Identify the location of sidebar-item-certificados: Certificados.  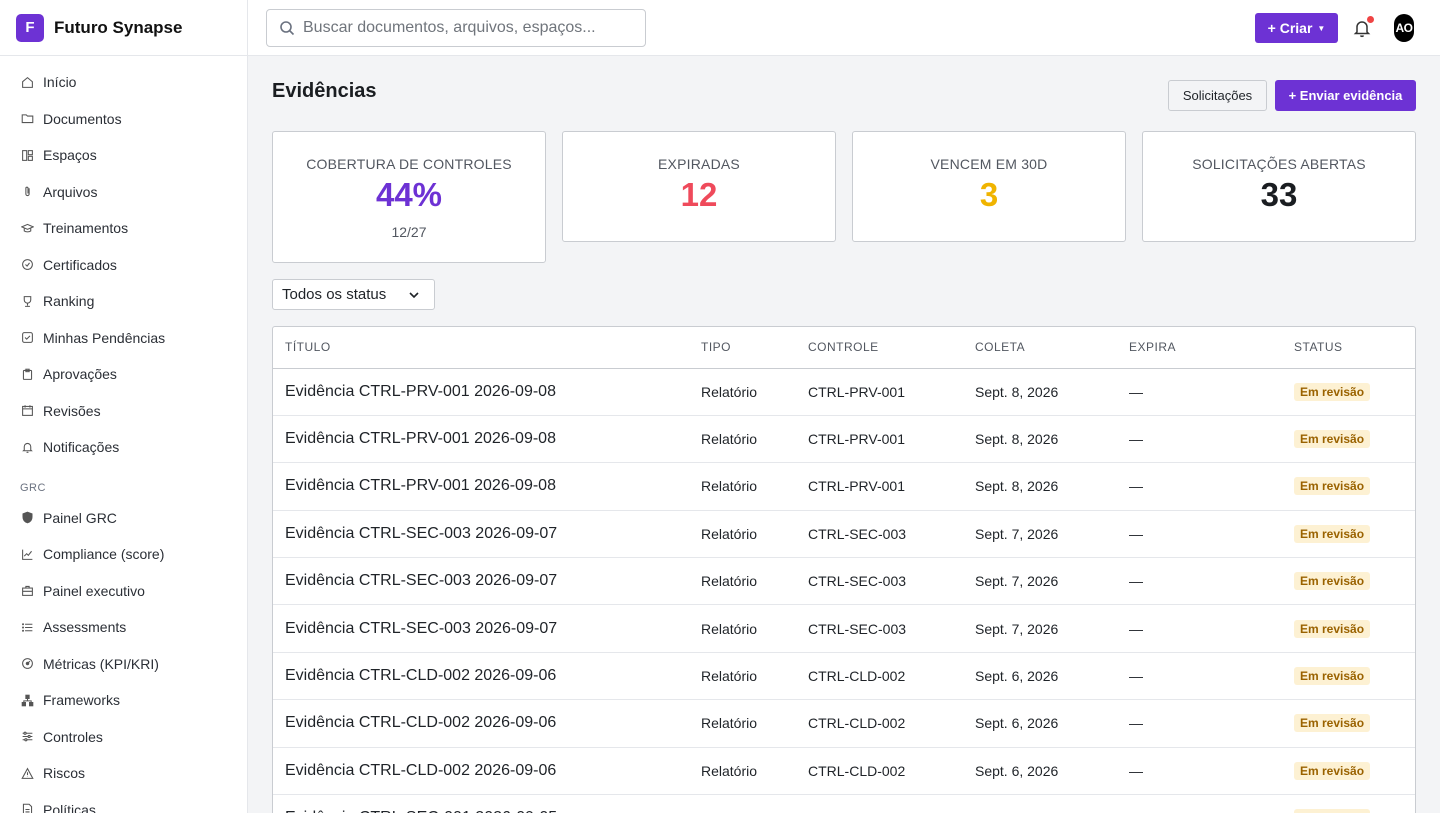
(123, 265).